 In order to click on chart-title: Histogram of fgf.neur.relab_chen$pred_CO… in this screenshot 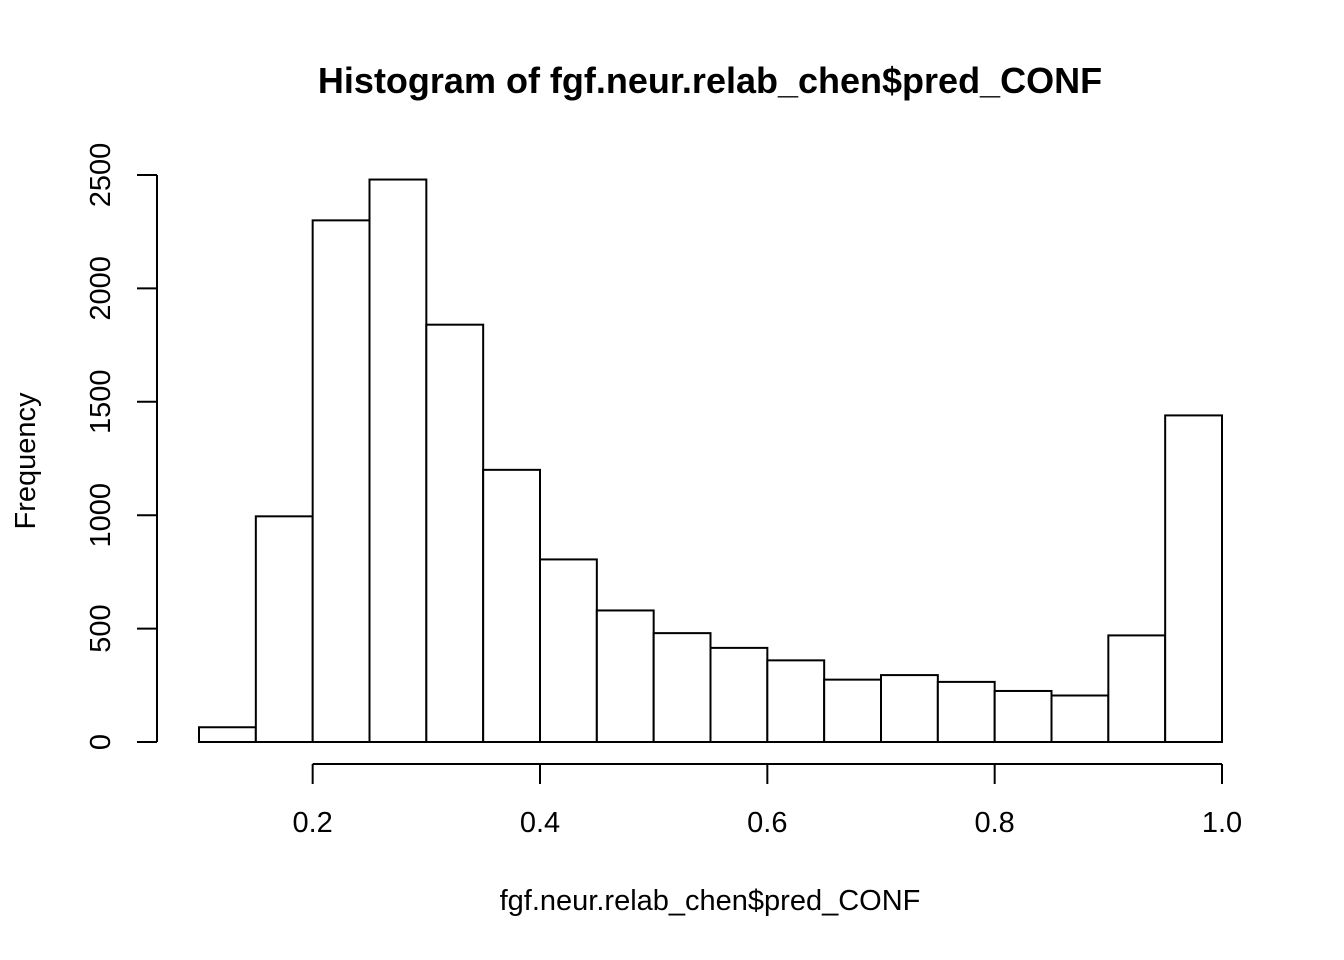, I will do `click(710, 80)`.